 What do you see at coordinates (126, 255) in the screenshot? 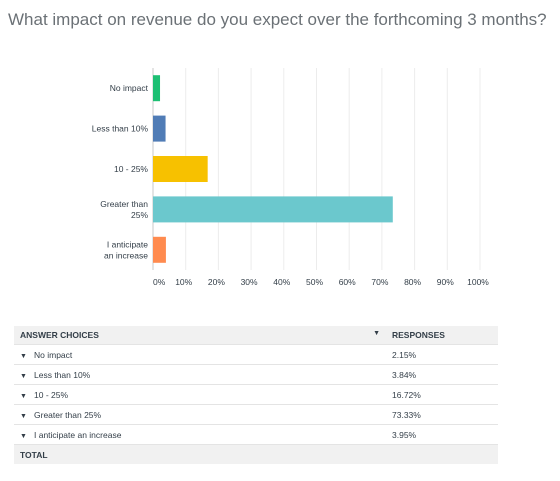
I see `category-label: an increase` at bounding box center [126, 255].